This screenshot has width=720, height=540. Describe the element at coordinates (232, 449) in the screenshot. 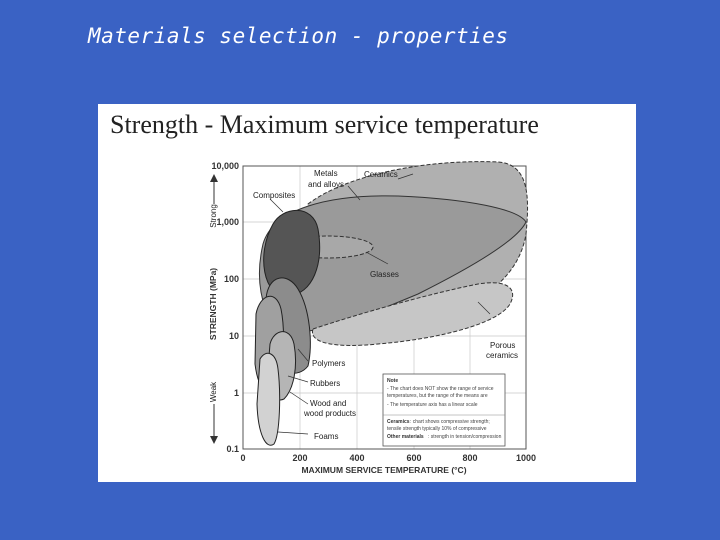

I see `y-tick-label: 0.1` at that location.